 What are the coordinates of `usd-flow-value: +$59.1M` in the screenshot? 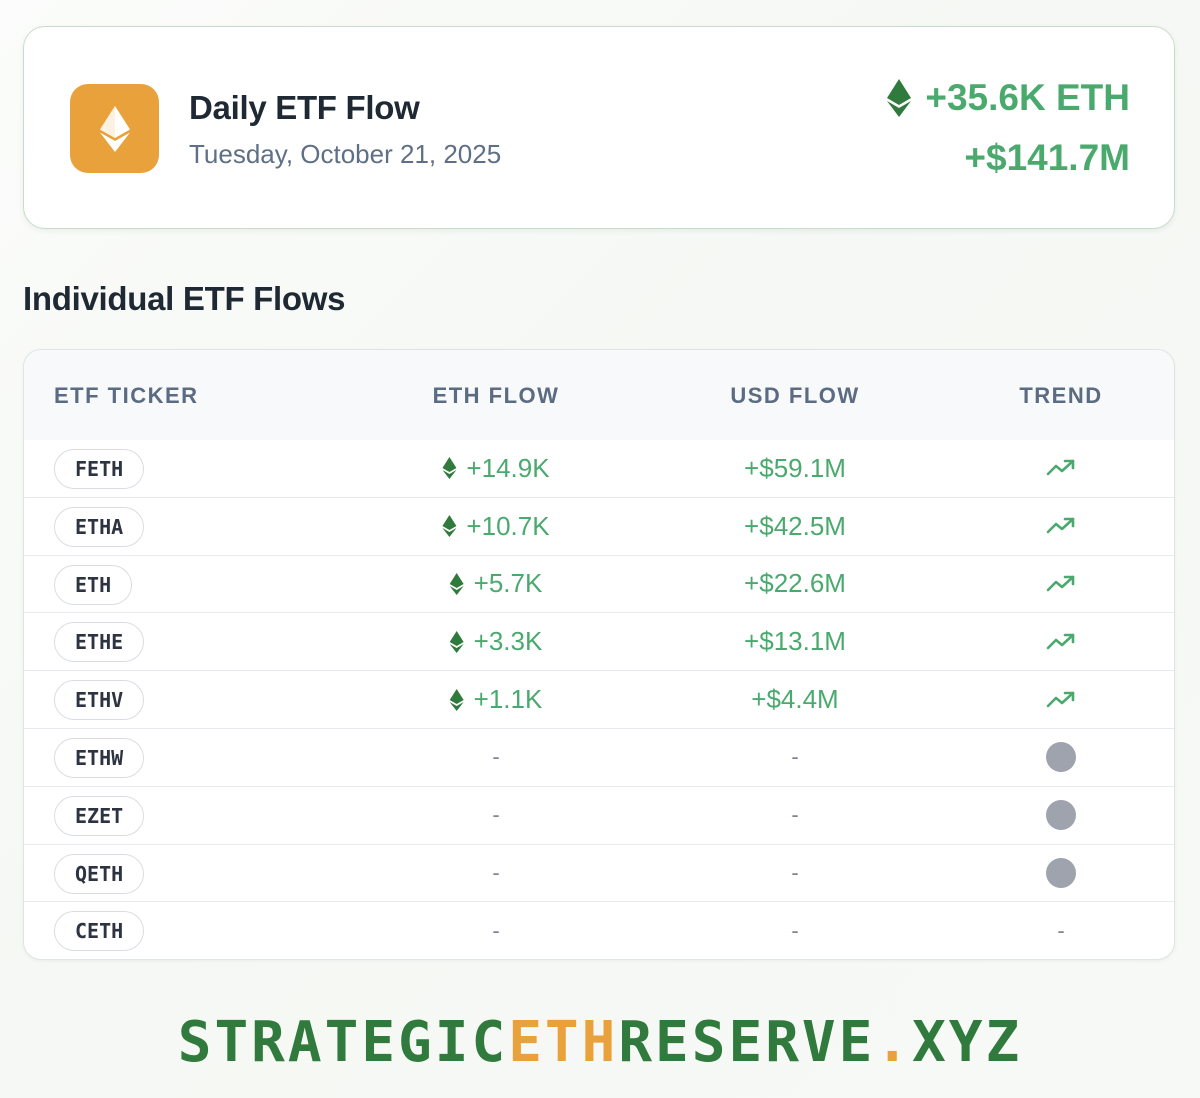 It's located at (795, 467).